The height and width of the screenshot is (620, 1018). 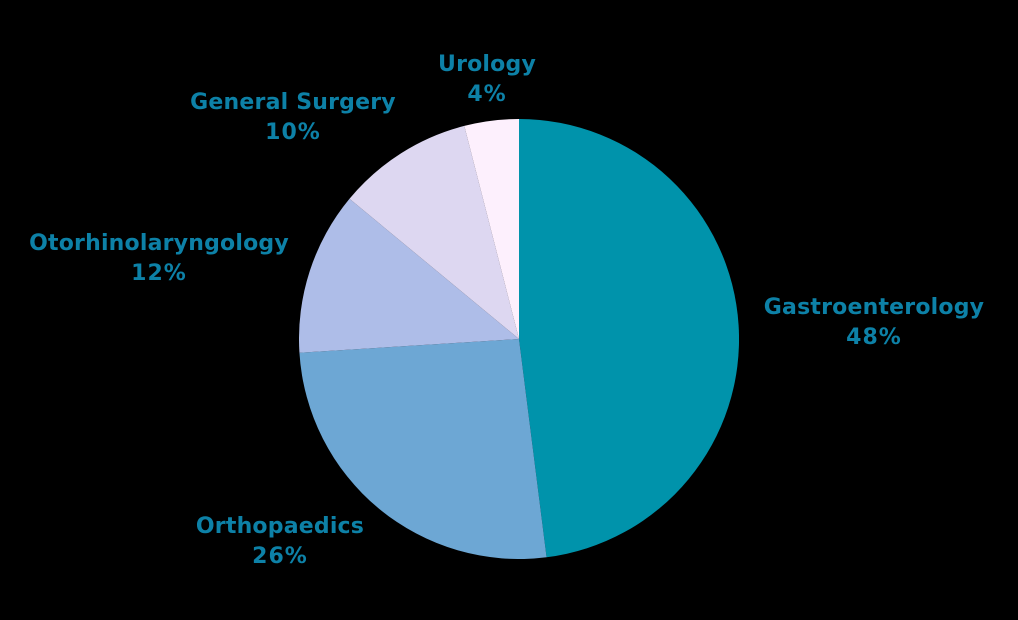 I want to click on slice-category-label: Gastroenterology, so click(x=874, y=307).